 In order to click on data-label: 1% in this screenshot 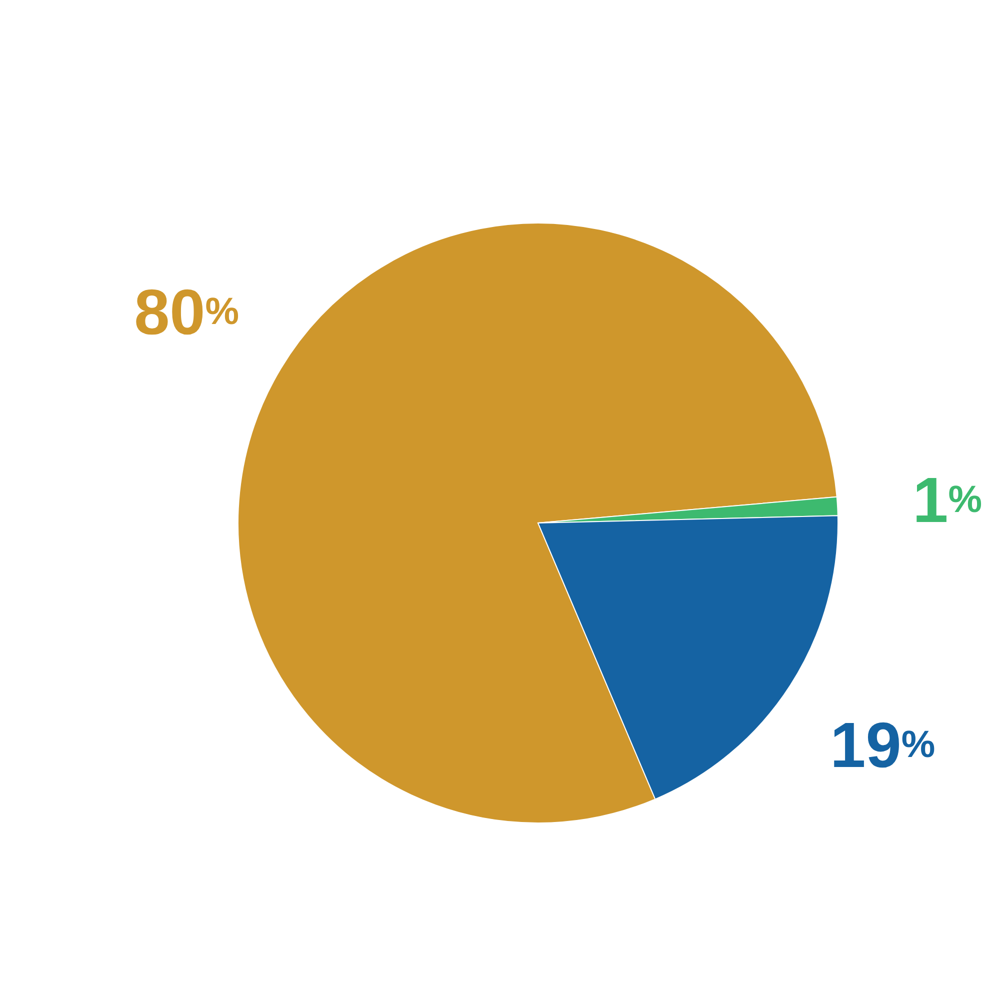, I will do `click(947, 500)`.